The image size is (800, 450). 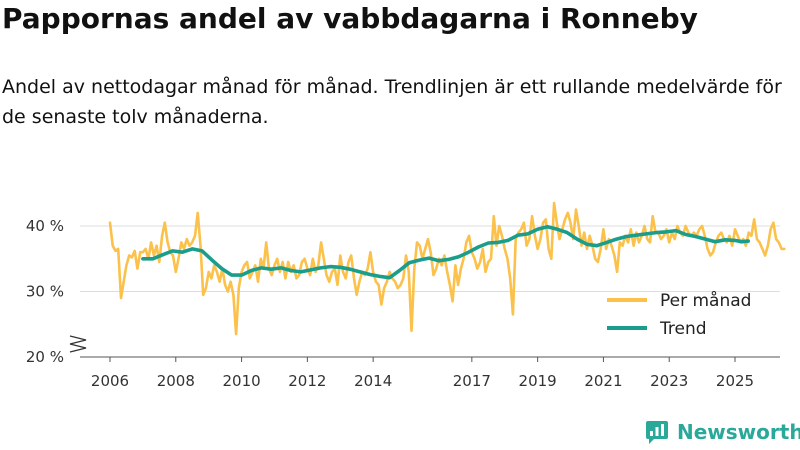 I want to click on x-tick-label-2017: 2017, so click(x=472, y=381).